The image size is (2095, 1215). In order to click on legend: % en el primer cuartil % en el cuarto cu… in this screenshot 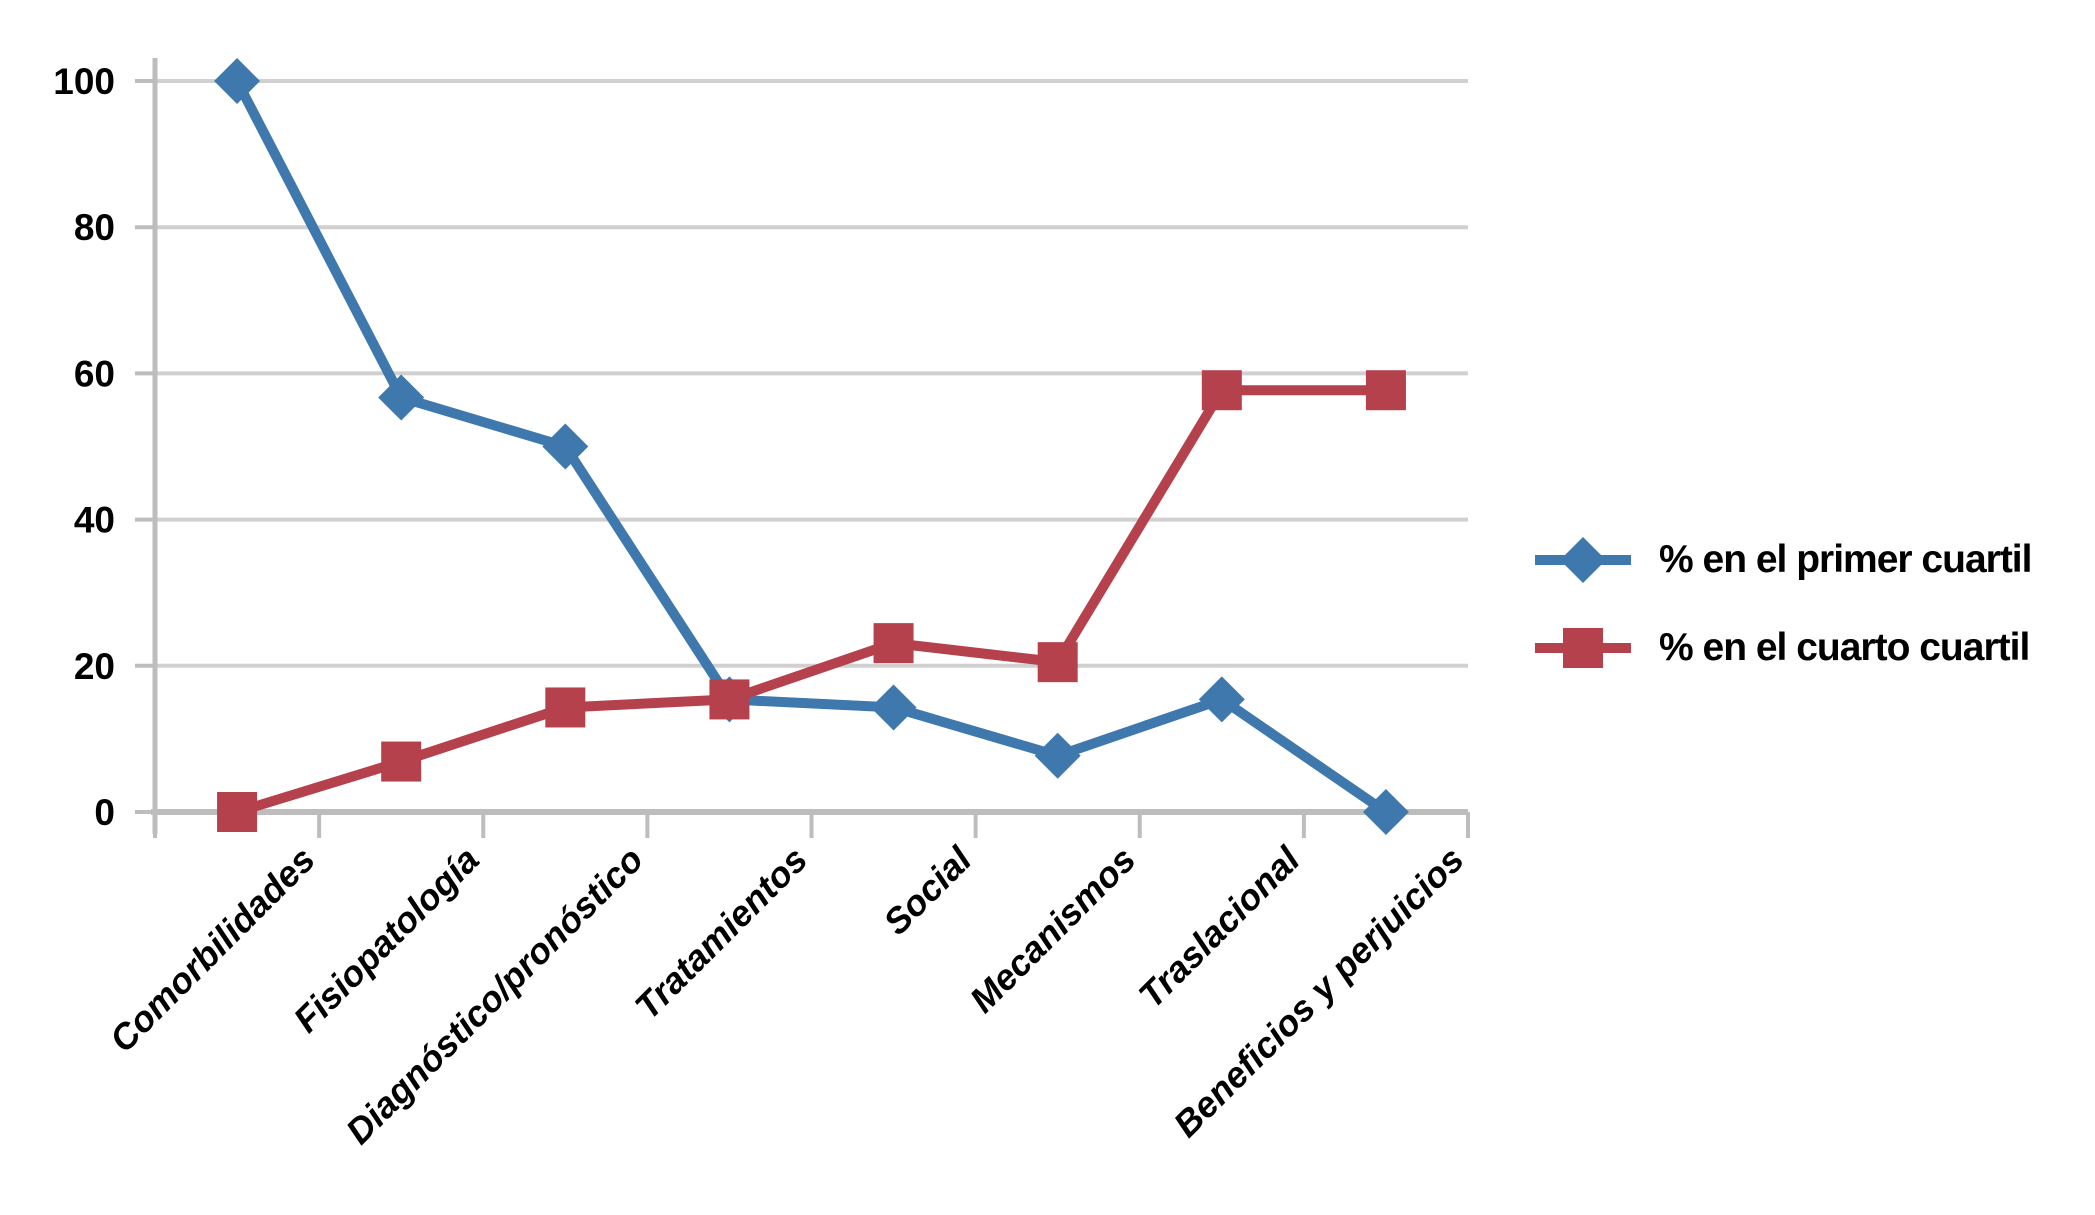, I will do `click(1782, 604)`.